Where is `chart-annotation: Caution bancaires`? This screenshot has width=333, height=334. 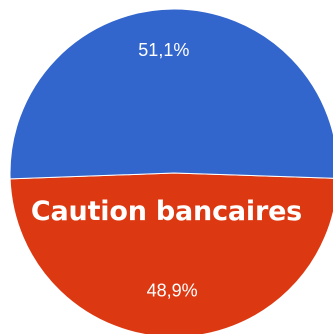 chart-annotation: Caution bancaires is located at coordinates (166, 211).